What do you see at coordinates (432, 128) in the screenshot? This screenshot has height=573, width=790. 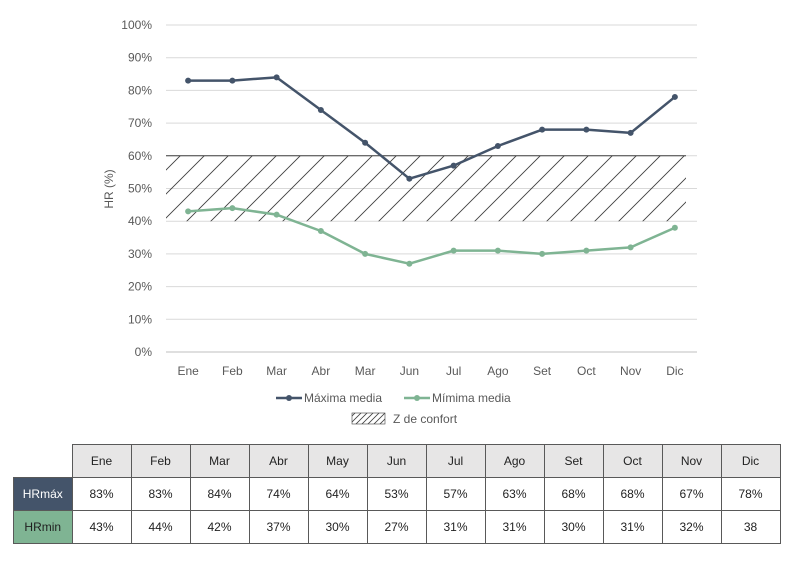 I see `series-line-max` at bounding box center [432, 128].